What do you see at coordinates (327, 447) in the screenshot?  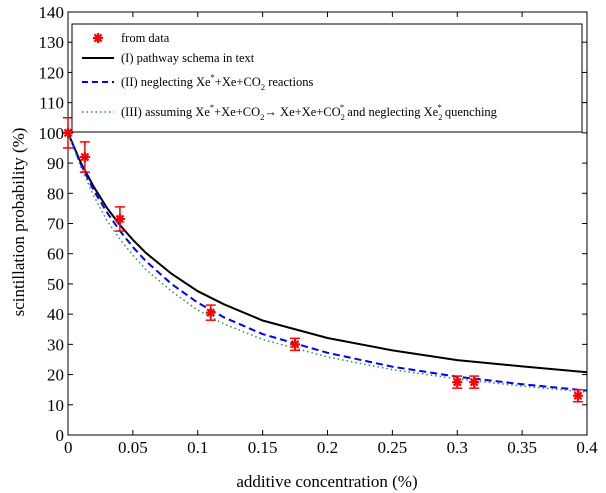 I see `x-tick-label: 0.2` at bounding box center [327, 447].